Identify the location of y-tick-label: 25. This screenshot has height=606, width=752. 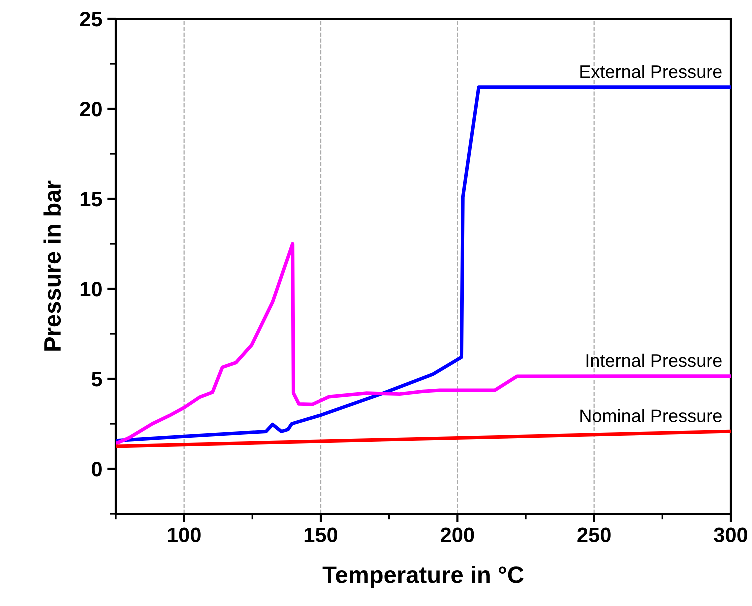
(91, 19).